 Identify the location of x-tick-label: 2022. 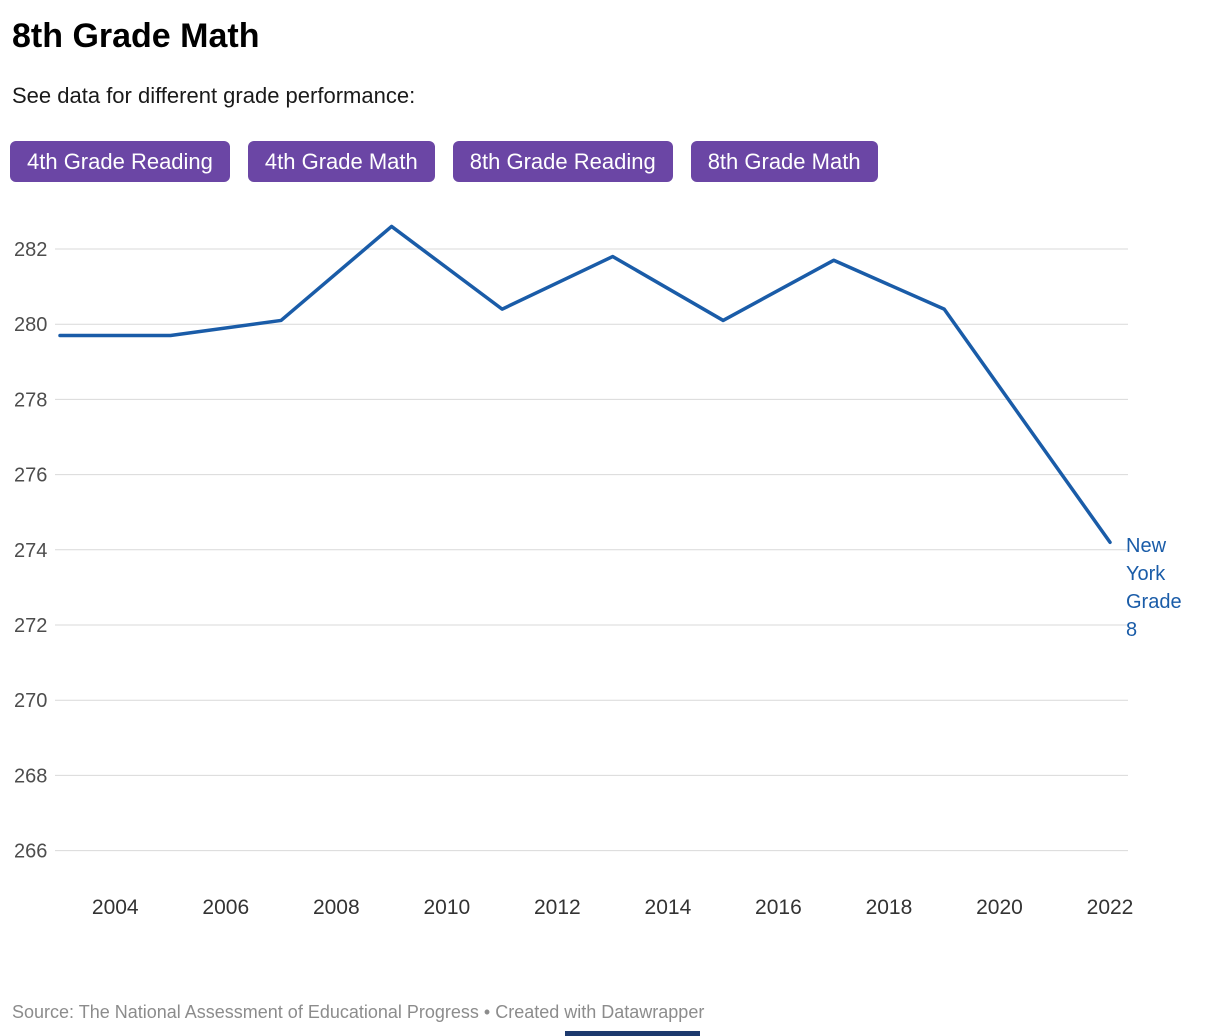
(1110, 907).